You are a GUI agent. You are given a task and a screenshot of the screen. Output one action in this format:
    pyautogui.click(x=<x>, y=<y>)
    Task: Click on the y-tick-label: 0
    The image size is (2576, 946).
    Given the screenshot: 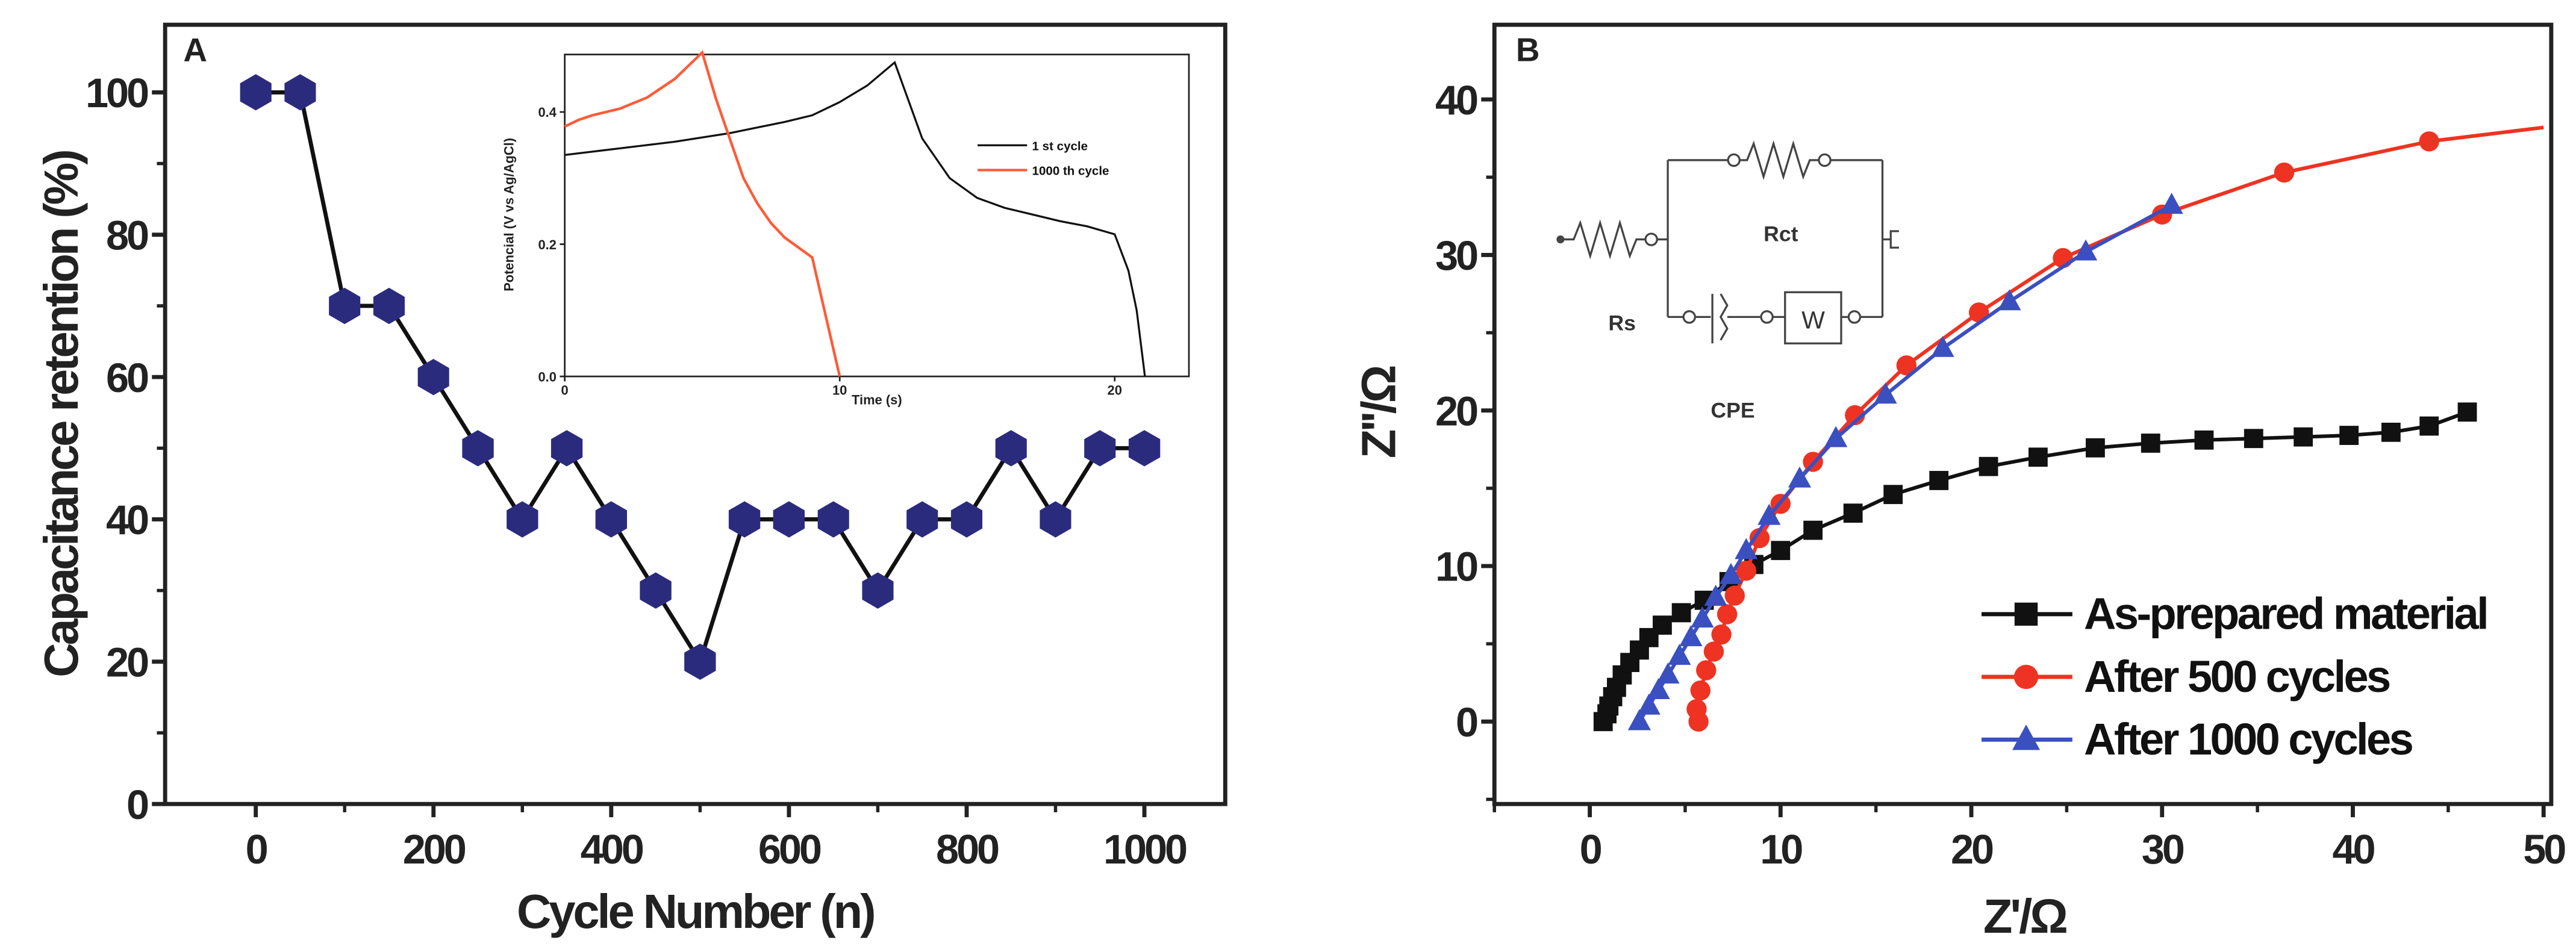 What is the action you would take?
    pyautogui.click(x=1466, y=722)
    